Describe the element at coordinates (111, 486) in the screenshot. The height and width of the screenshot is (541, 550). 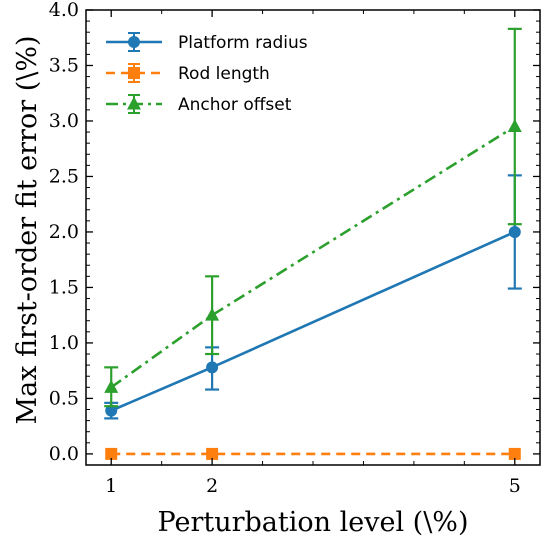
I see `x-tick-label: 1` at that location.